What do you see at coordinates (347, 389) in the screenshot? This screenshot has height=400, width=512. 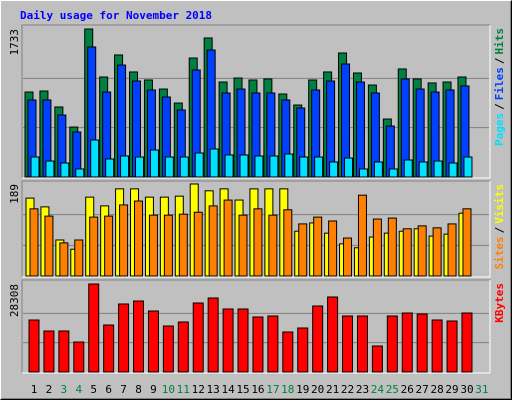 I see `x-tick-label: 22` at bounding box center [347, 389].